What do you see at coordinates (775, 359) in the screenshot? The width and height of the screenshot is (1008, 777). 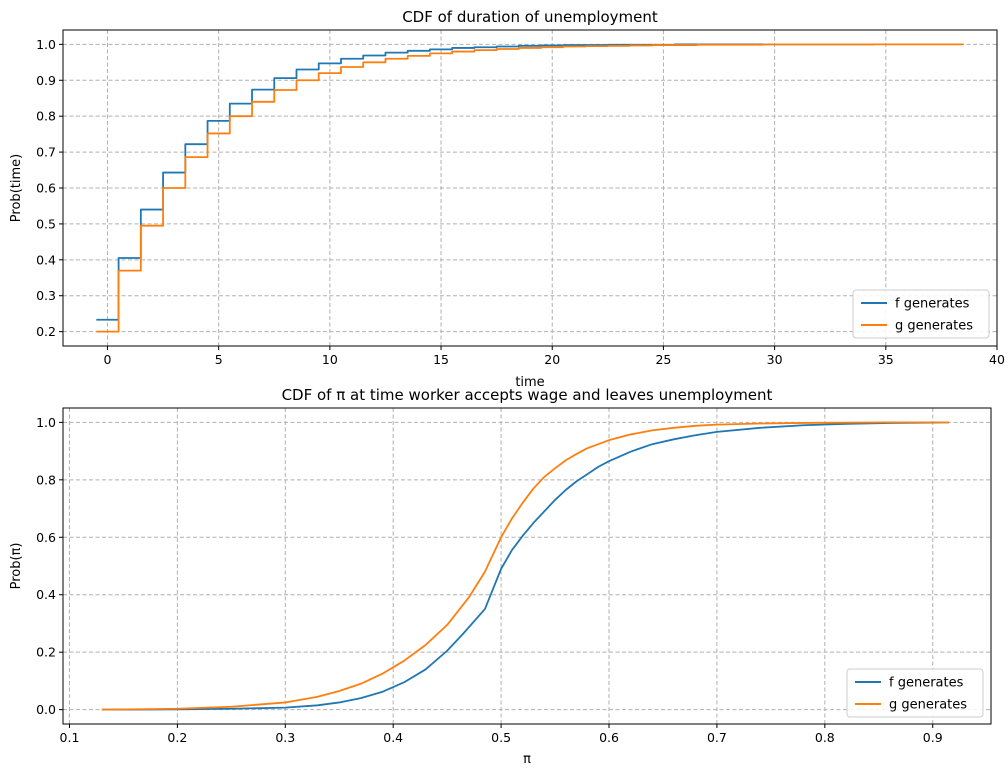 I see `x-tick-label: 30` at bounding box center [775, 359].